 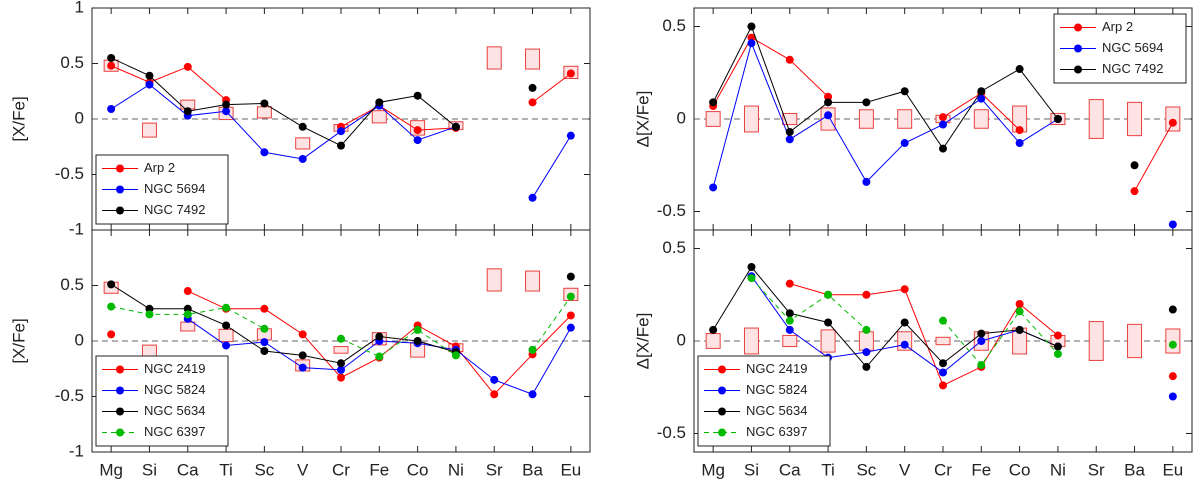 I want to click on x-tick-label: Mg, so click(x=111, y=469).